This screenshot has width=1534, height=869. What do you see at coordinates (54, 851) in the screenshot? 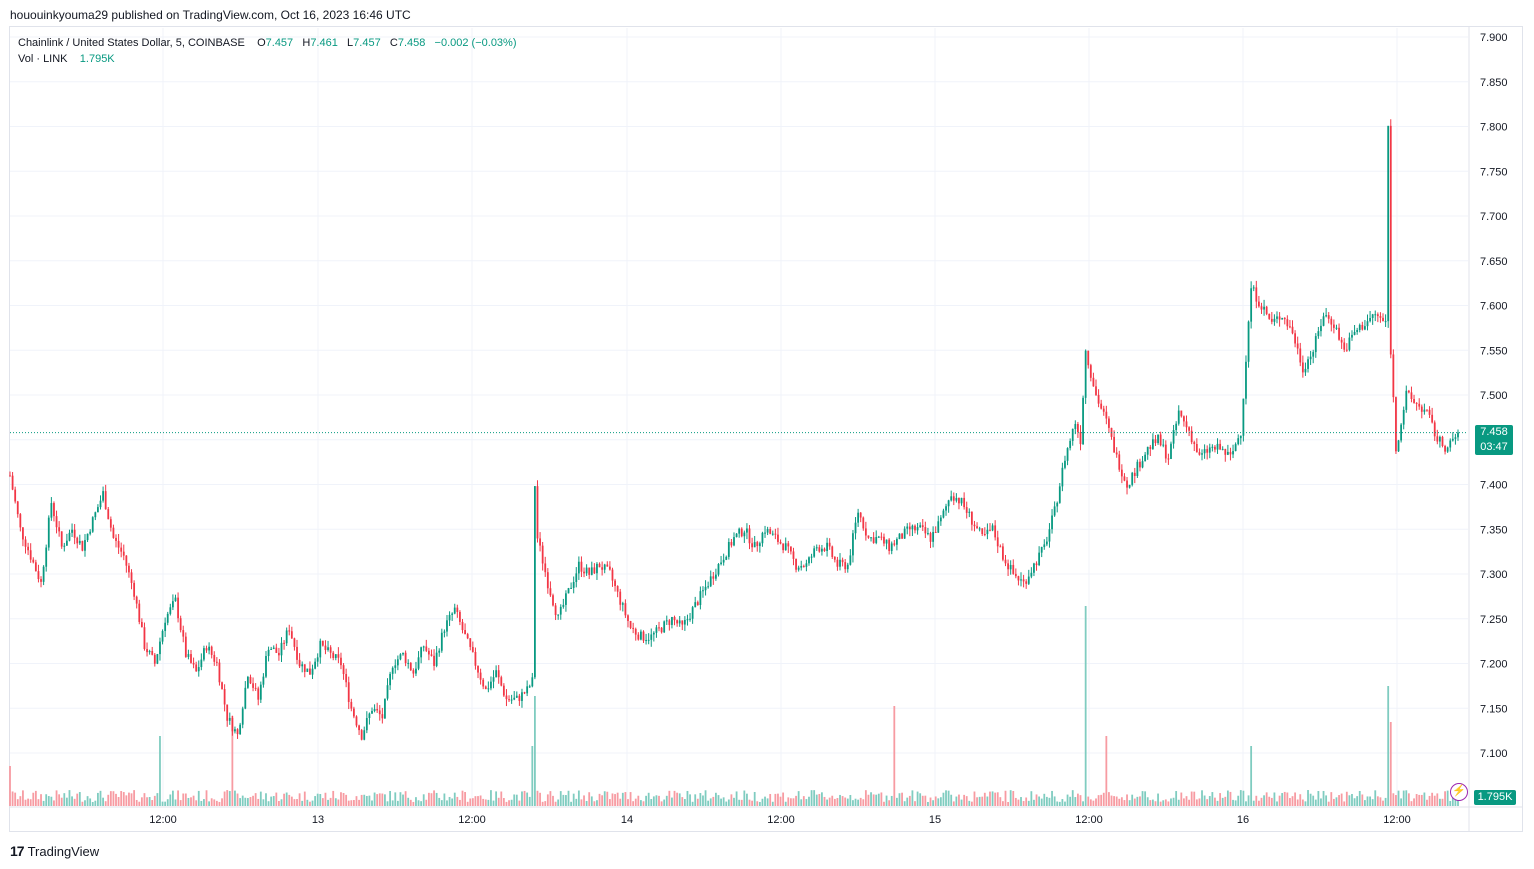
I see `tradingview-logo: 17 TradingView` at bounding box center [54, 851].